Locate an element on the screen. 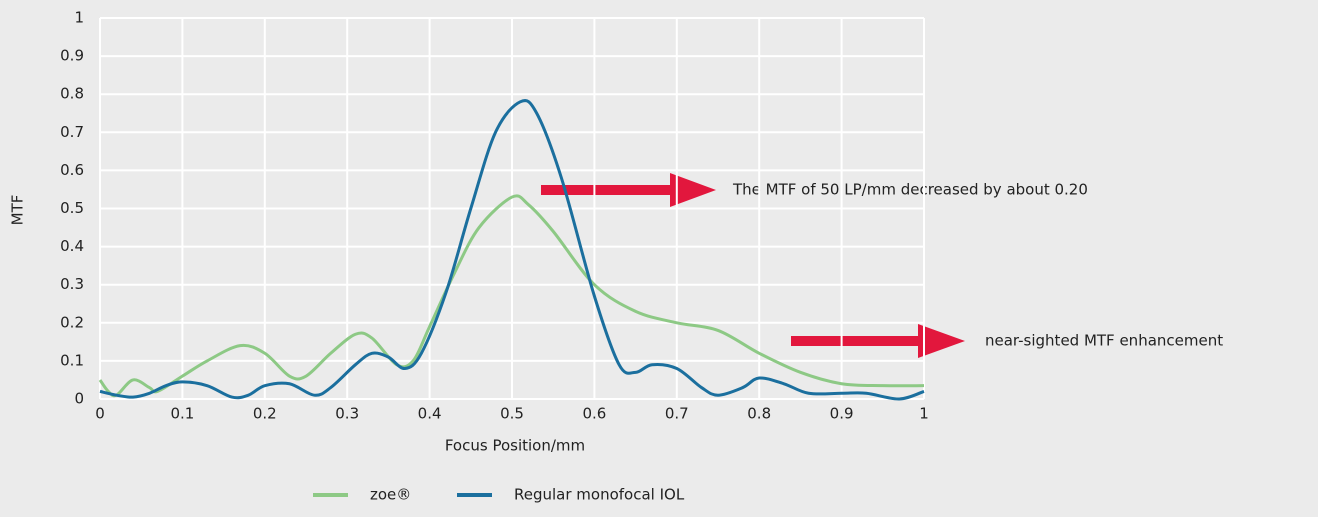 This screenshot has width=1318, height=517. x-tick-label: 0 is located at coordinates (100, 414).